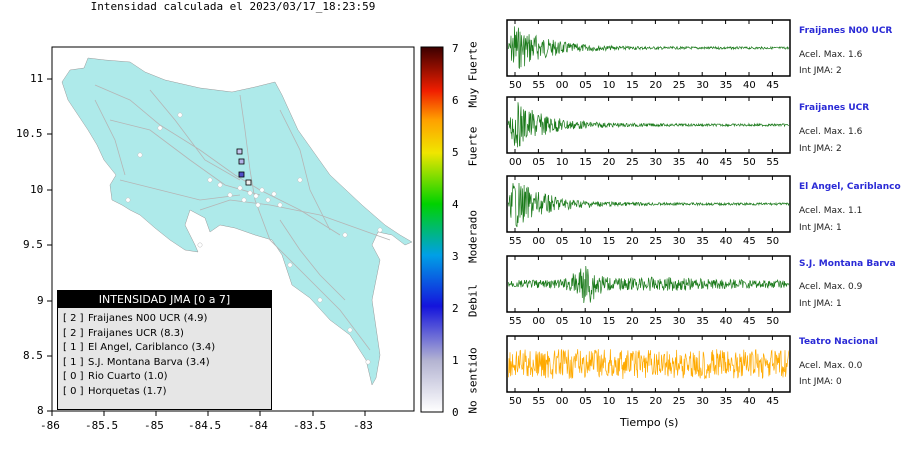  I want to click on legend-row: [ 1 ] S.J. Montana Barva (3.4), so click(136, 362).